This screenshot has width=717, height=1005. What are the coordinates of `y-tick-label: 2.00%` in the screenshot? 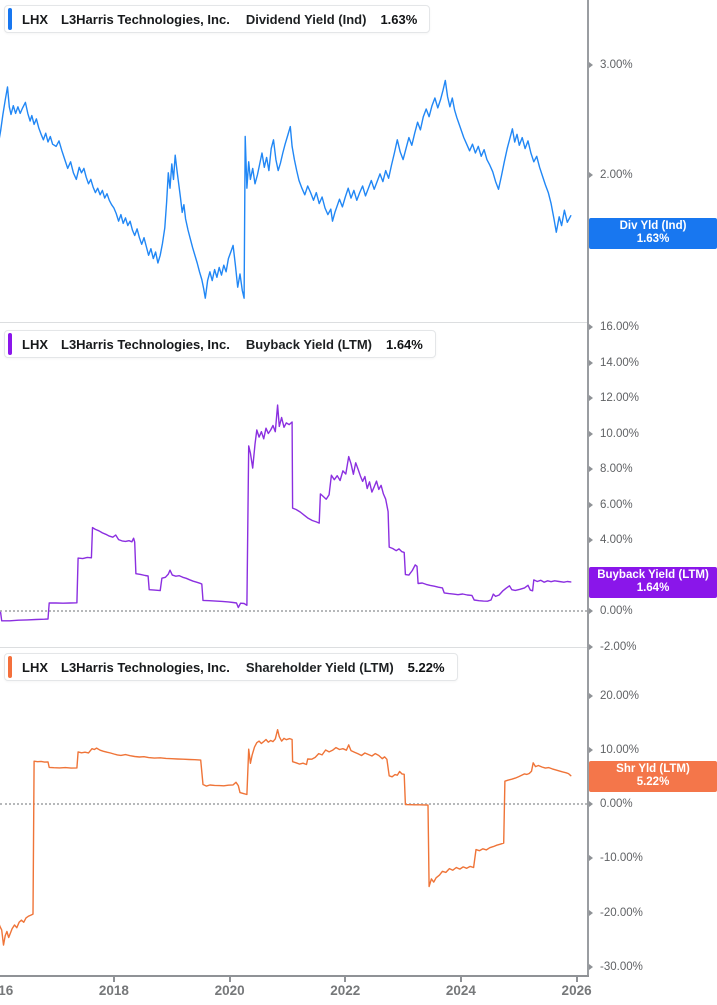 It's located at (616, 174).